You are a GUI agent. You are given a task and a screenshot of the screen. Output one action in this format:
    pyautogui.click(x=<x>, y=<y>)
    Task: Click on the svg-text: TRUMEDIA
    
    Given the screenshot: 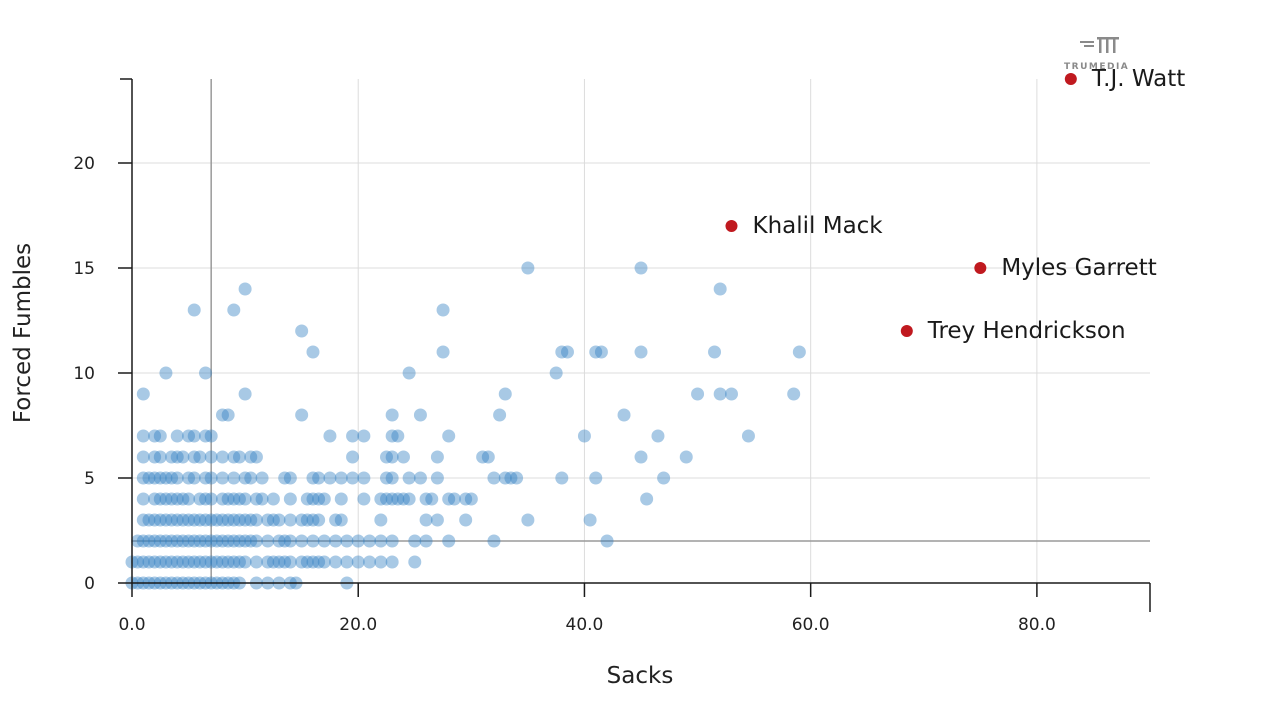 What is the action you would take?
    pyautogui.click(x=1096, y=67)
    